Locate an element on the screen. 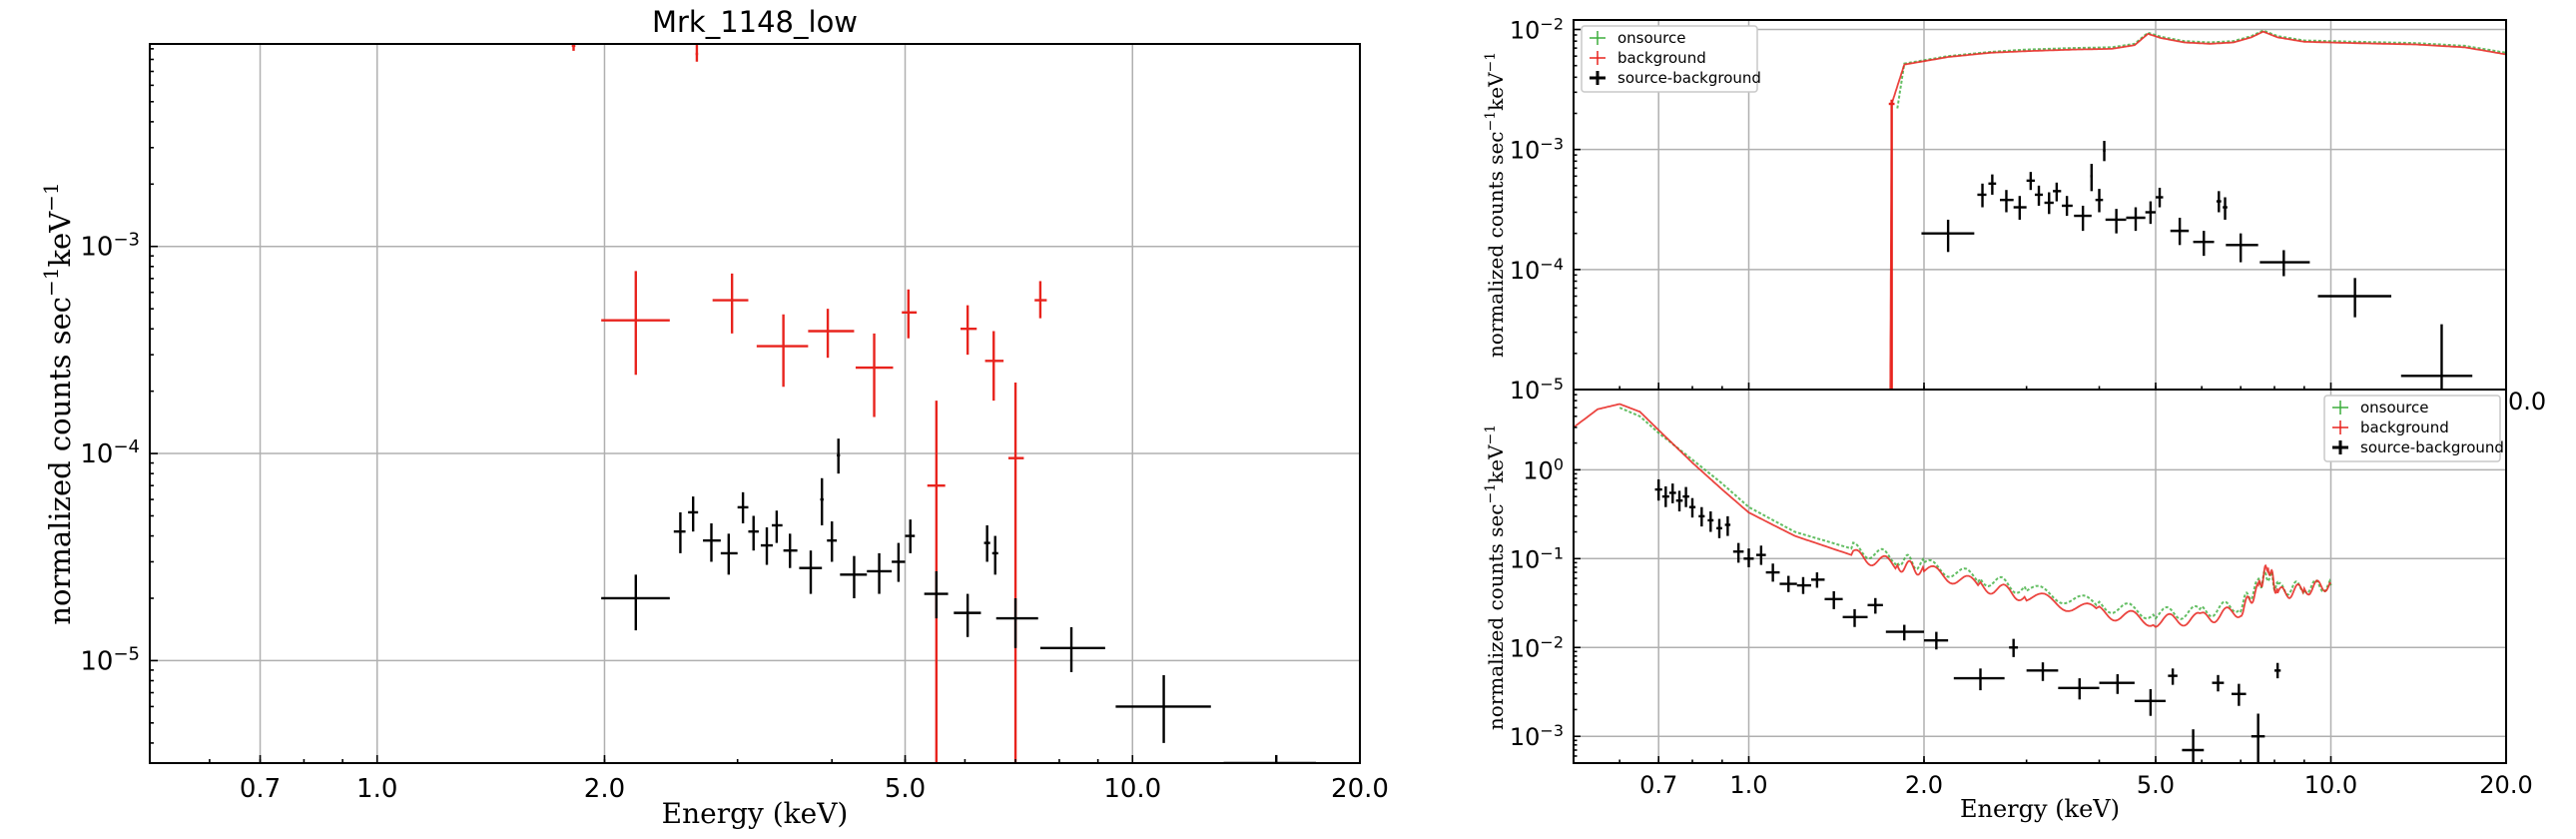 The image size is (2576, 839). bottom-right-y-axis-label: normalized counts sec−1keV−1 is located at coordinates (1495, 577).